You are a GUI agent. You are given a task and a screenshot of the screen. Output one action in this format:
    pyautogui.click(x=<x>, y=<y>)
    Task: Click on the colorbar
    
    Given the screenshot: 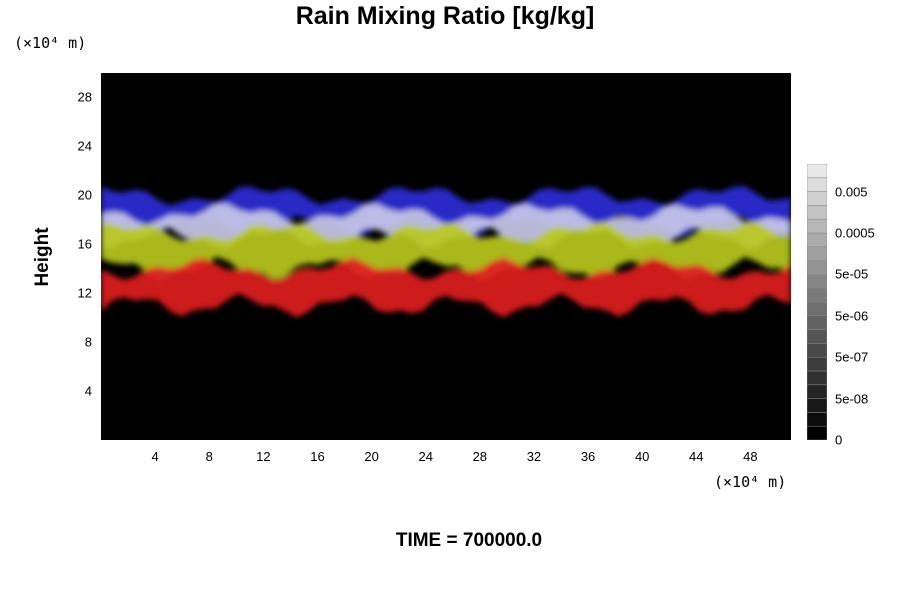 What is the action you would take?
    pyautogui.click(x=817, y=302)
    